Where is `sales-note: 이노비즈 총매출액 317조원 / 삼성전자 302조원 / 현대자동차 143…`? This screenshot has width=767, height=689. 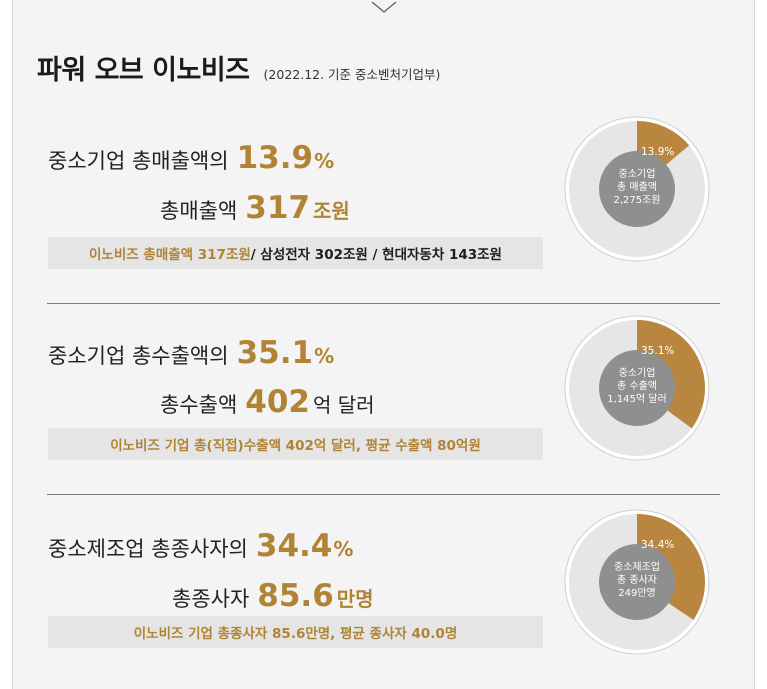 sales-note: 이노비즈 총매출액 317조원 / 삼성전자 302조원 / 현대자동차 143… is located at coordinates (295, 253).